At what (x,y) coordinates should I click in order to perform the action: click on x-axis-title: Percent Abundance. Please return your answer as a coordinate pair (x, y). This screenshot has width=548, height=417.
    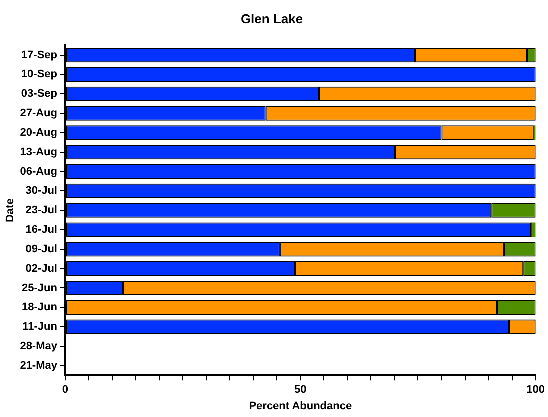
    Looking at the image, I should click on (300, 406).